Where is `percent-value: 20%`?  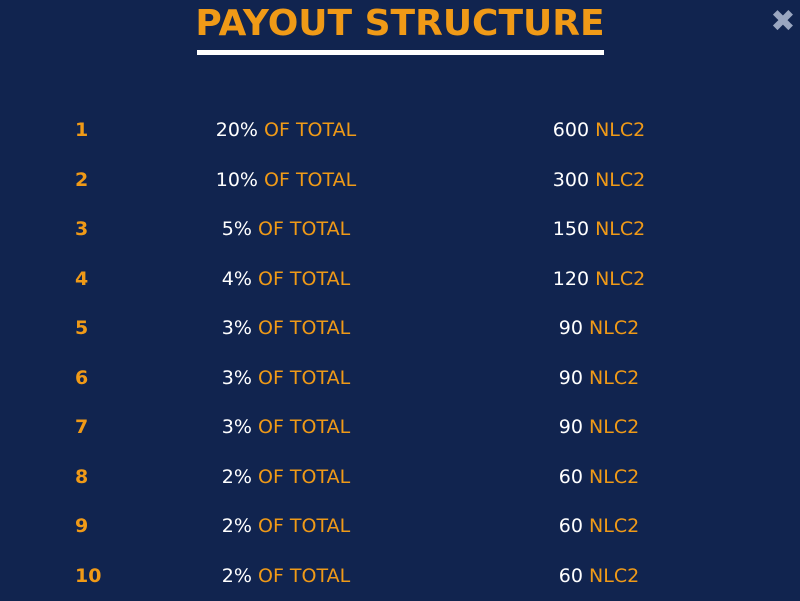 percent-value: 20% is located at coordinates (237, 130).